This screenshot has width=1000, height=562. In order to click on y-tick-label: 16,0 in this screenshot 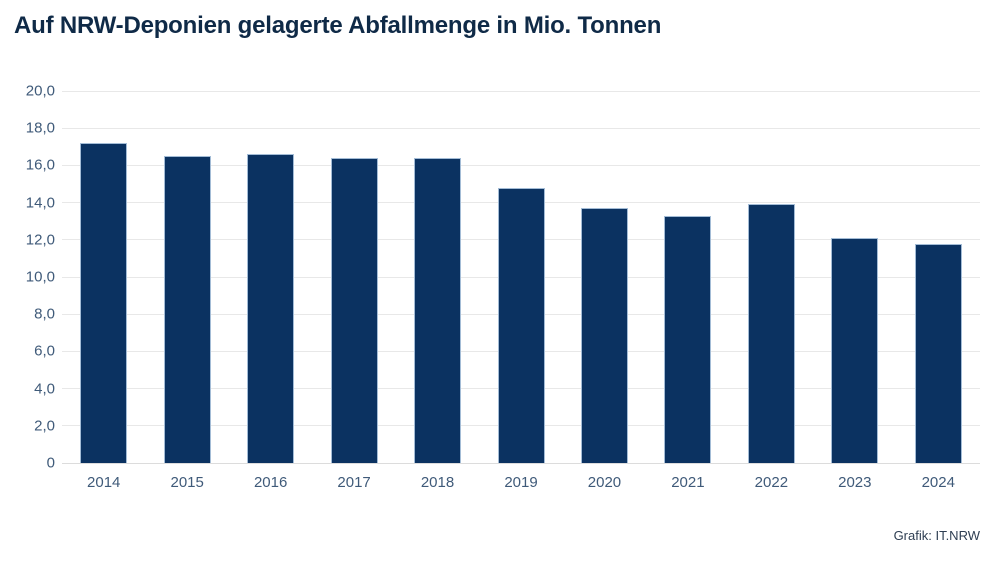, I will do `click(40, 165)`.